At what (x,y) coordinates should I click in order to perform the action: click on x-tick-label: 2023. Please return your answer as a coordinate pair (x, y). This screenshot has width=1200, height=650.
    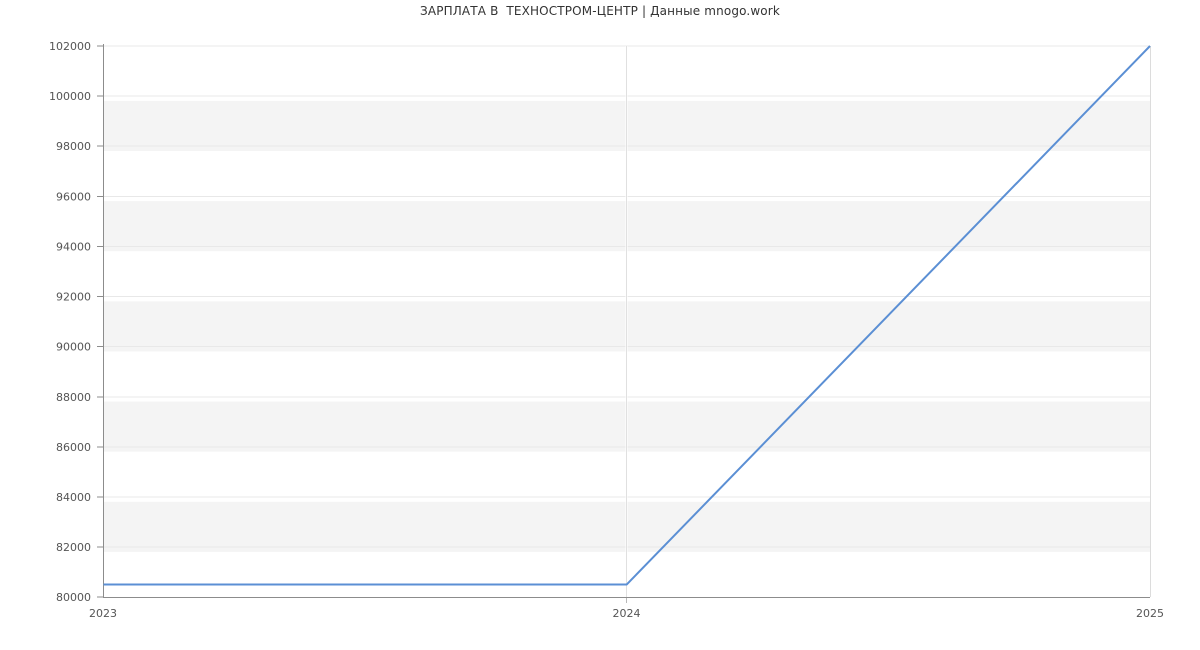
    Looking at the image, I should click on (103, 613).